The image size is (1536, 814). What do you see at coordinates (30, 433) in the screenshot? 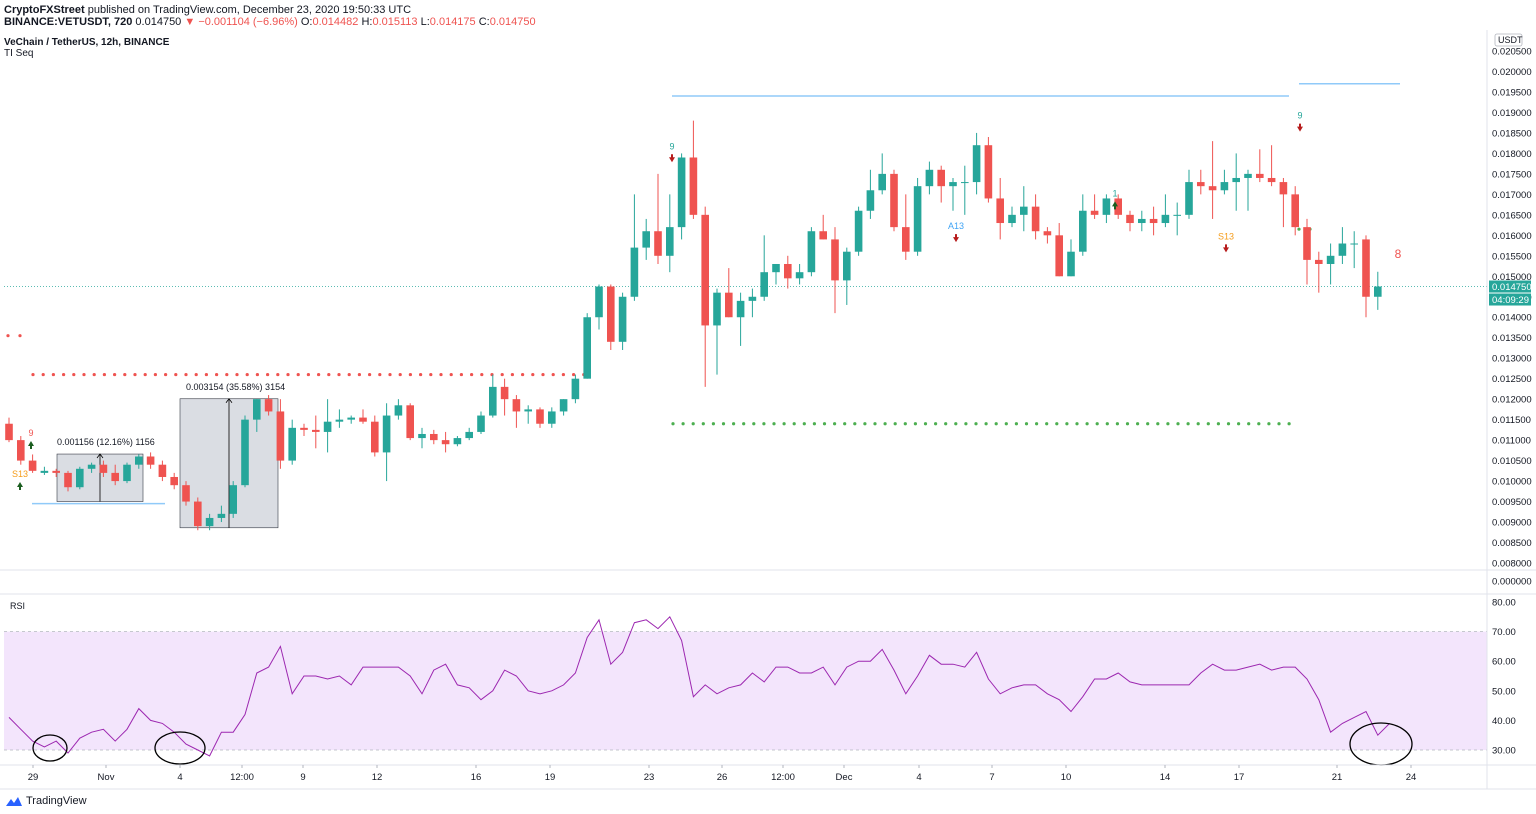
I see `seq-label: 9` at bounding box center [30, 433].